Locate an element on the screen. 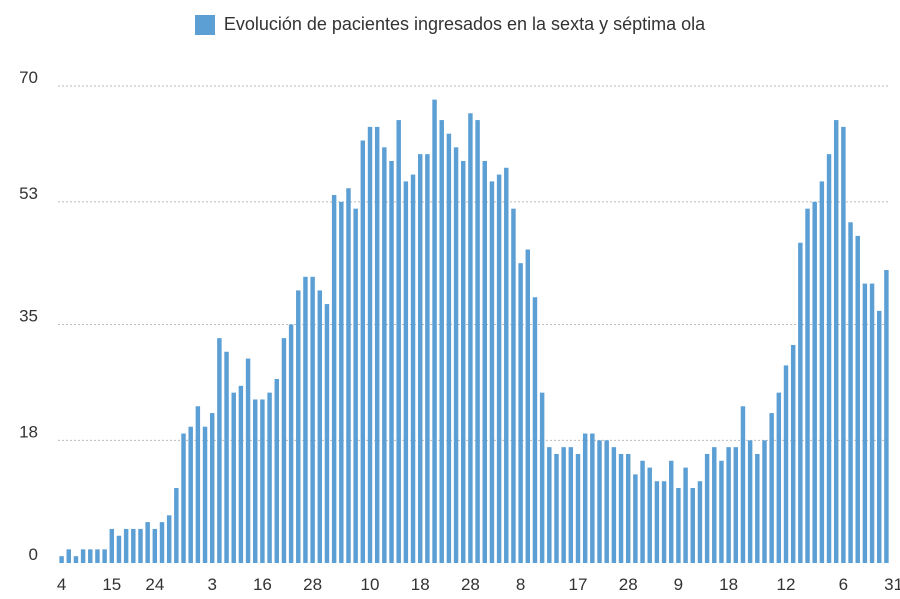 Image resolution: width=900 pixels, height=599 pixels. x-tick-label: 3 is located at coordinates (211, 584).